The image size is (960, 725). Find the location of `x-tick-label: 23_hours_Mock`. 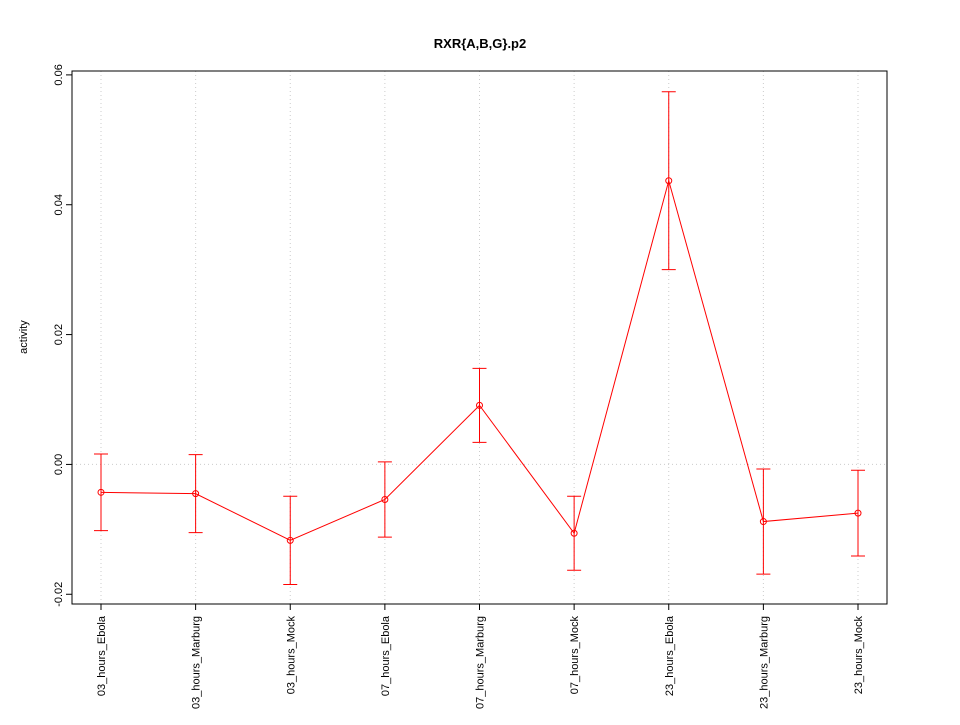

x-tick-label: 23_hours_Mock is located at coordinates (859, 655).